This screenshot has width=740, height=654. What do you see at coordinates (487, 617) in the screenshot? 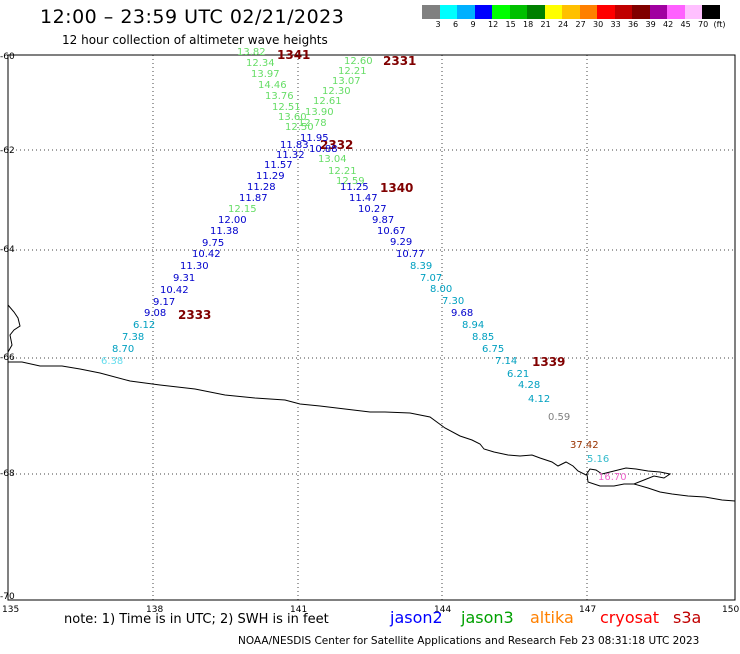
I see `satellite-legend-jason3: jason3` at bounding box center [487, 617].